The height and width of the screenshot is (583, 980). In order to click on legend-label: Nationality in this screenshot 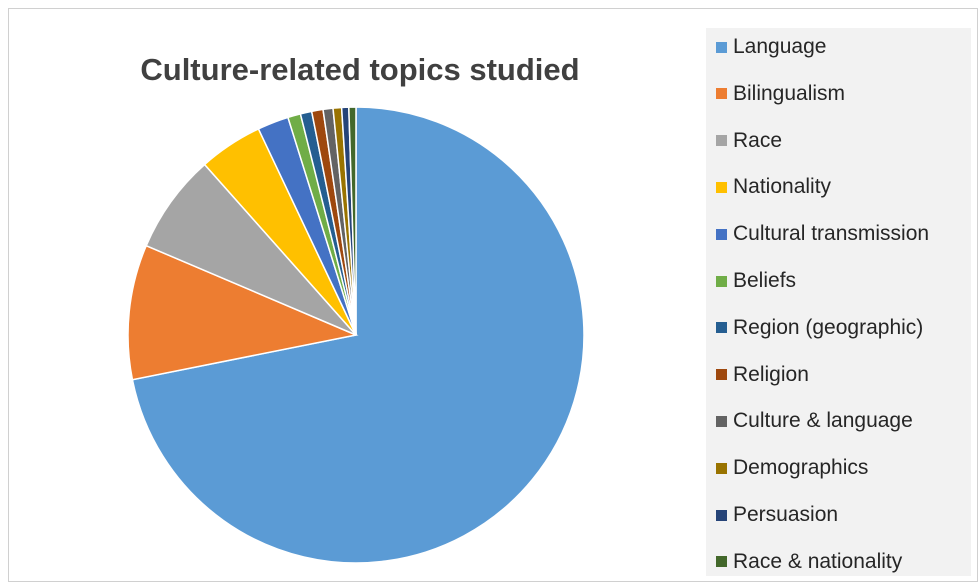, I will do `click(782, 187)`.